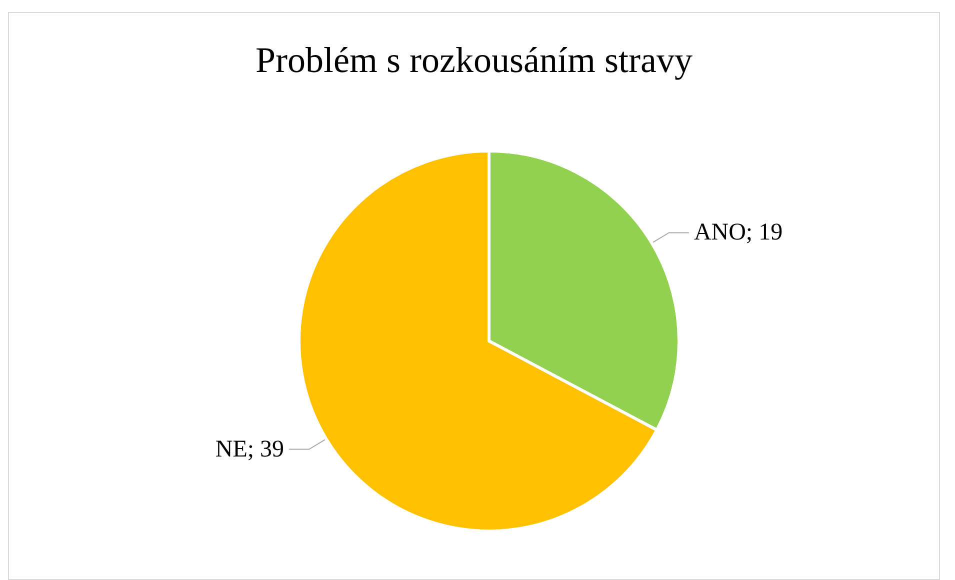 This screenshot has width=955, height=580. Describe the element at coordinates (265, 449) in the screenshot. I see `data-label: ; 39` at that location.